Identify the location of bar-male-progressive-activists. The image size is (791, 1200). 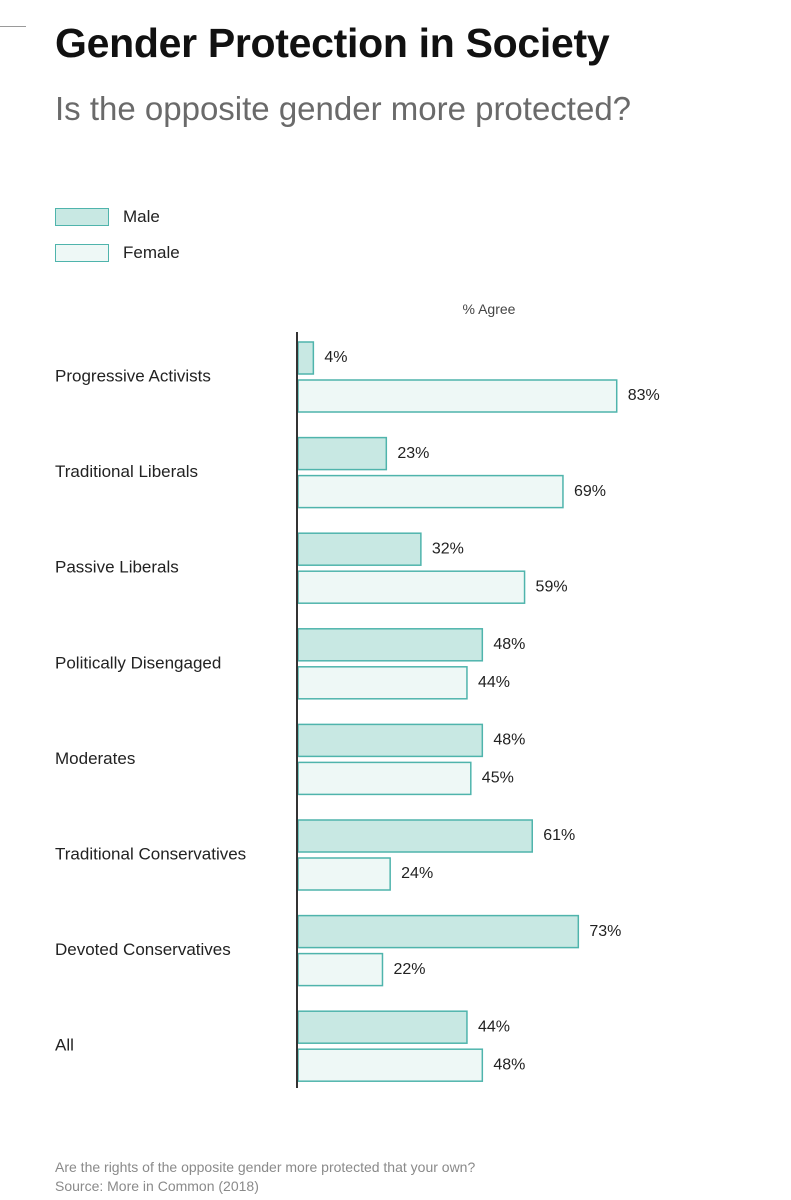
(306, 358).